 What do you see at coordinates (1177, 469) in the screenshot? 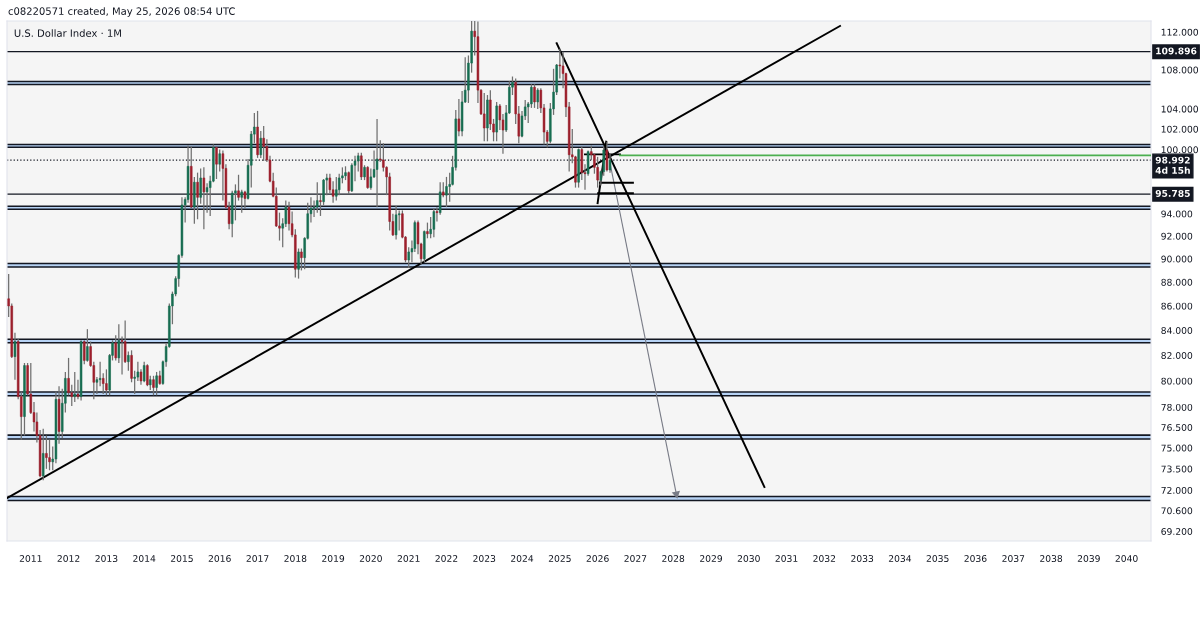
I see `y-tick-label: 73.500` at bounding box center [1177, 469].